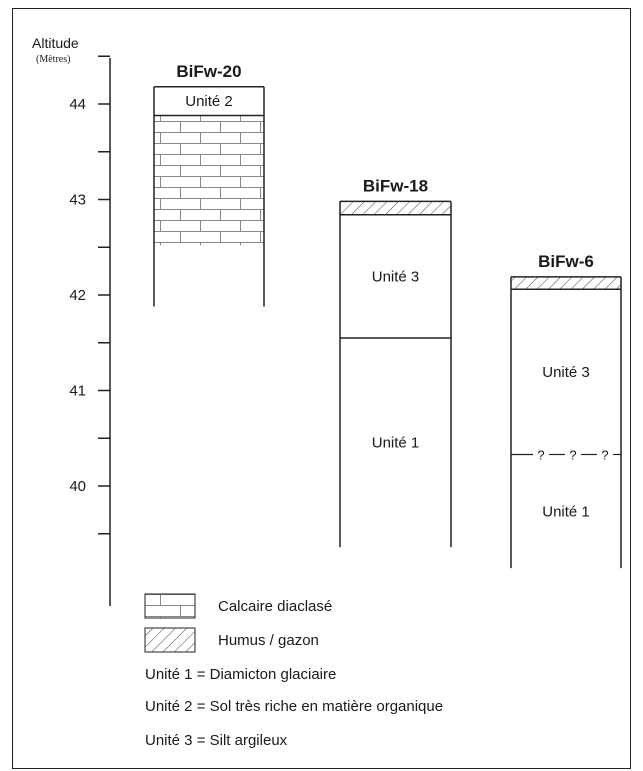  Describe the element at coordinates (77, 200) in the screenshot. I see `axis-tick-label: 43` at that location.